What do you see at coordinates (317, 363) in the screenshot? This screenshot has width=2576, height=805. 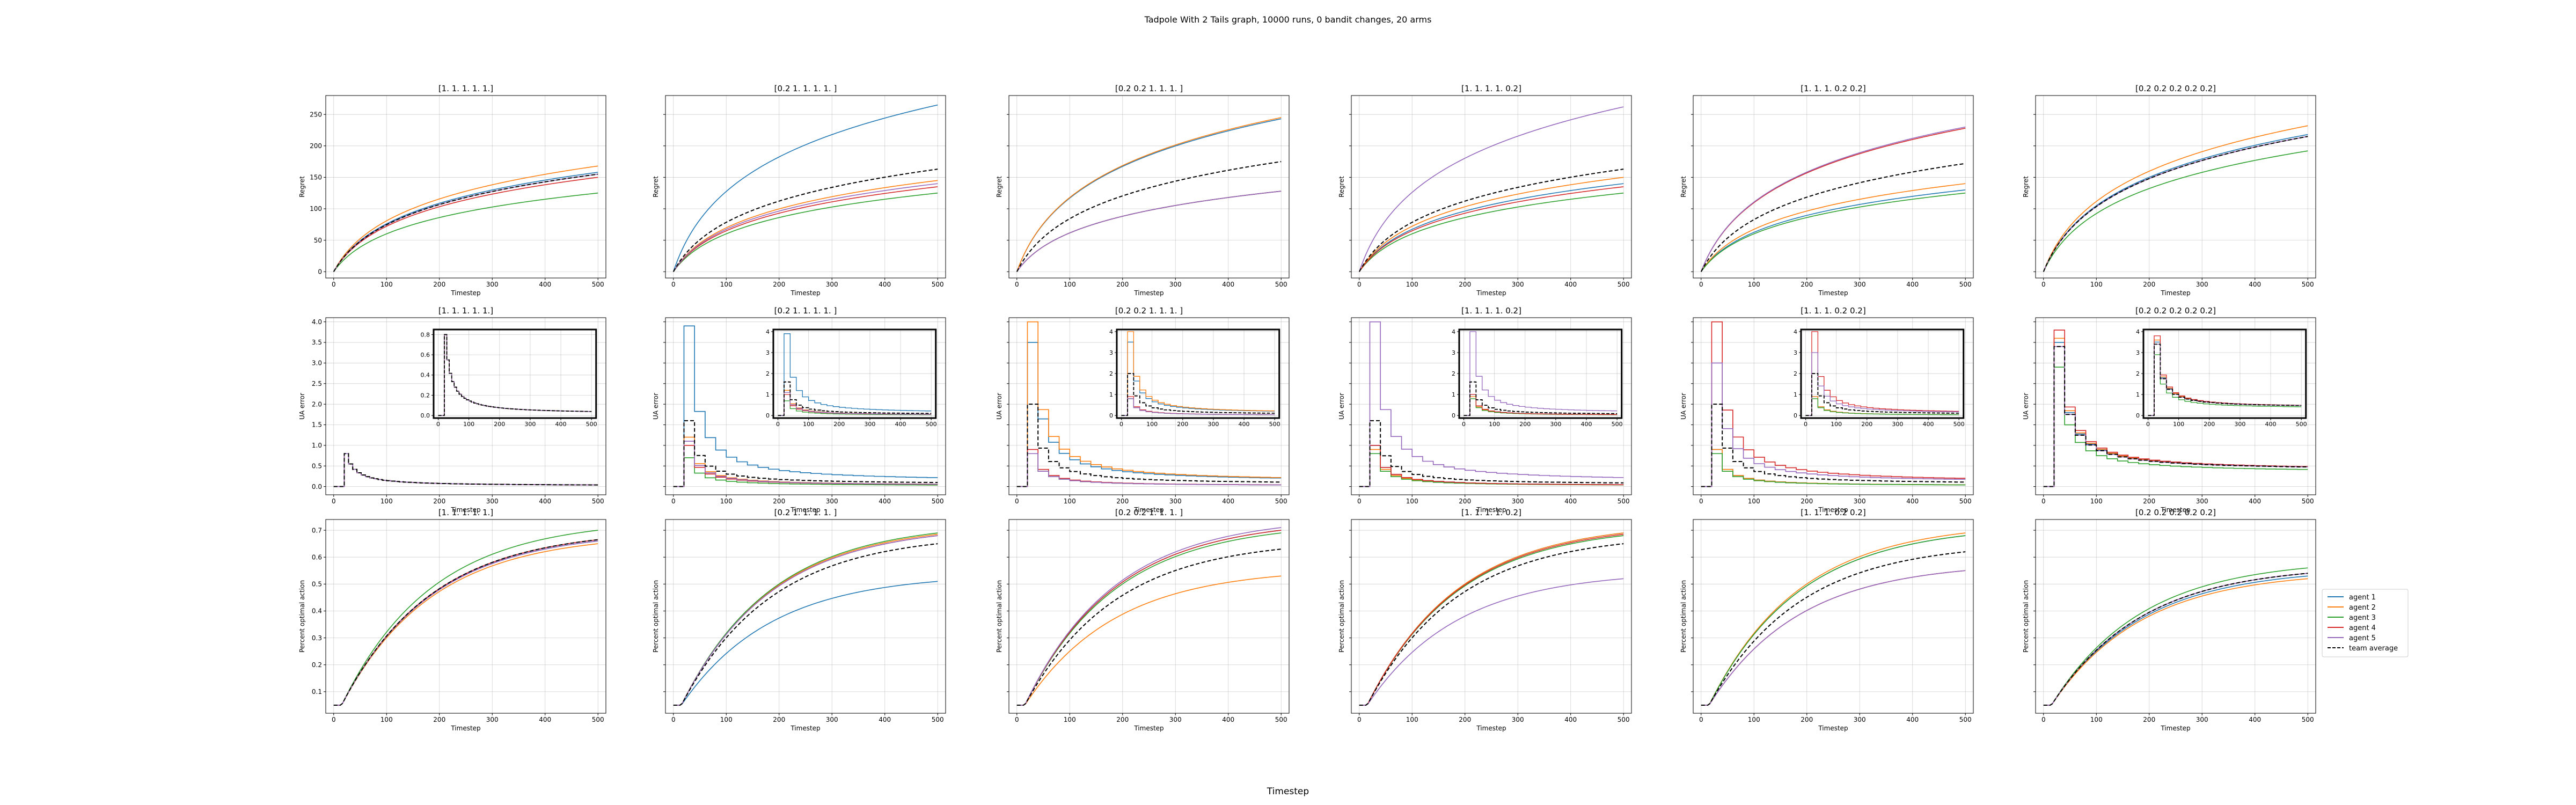 I see `y-tick-label: 3.0` at bounding box center [317, 363].